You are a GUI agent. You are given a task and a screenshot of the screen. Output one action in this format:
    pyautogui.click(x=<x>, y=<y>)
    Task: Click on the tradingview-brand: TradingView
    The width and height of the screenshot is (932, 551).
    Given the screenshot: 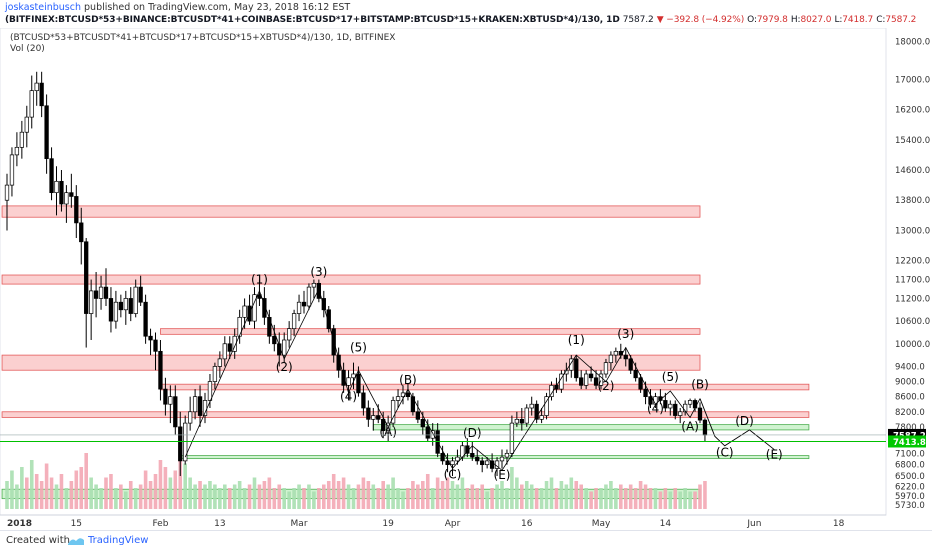 What is the action you would take?
    pyautogui.click(x=118, y=540)
    